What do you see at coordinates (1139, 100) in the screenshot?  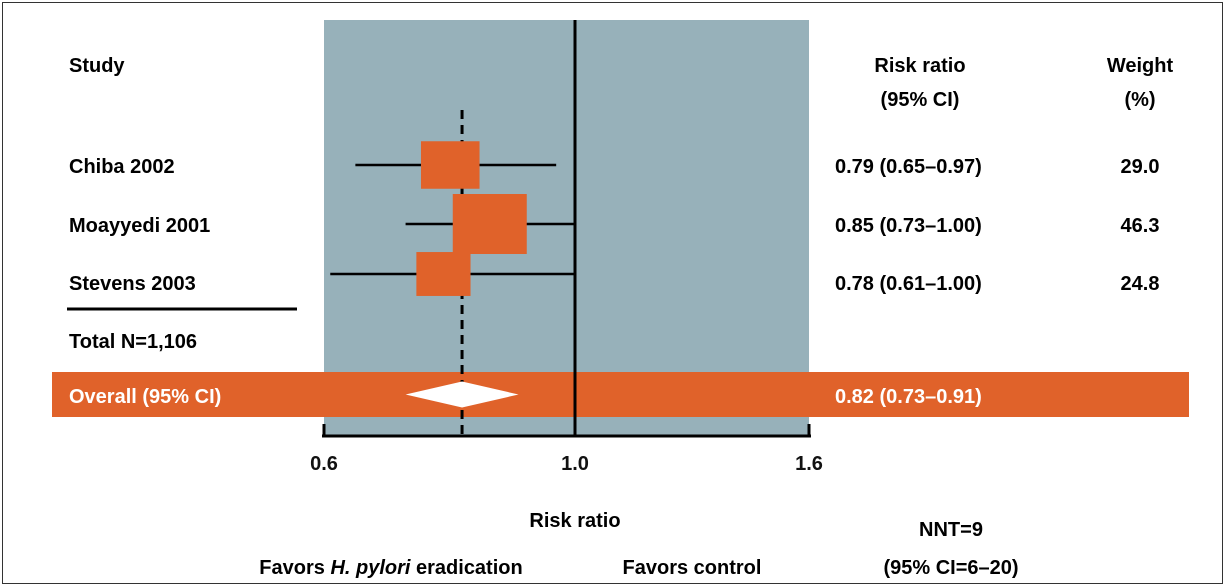 I see `weight-unit-header: (%)` at bounding box center [1139, 100].